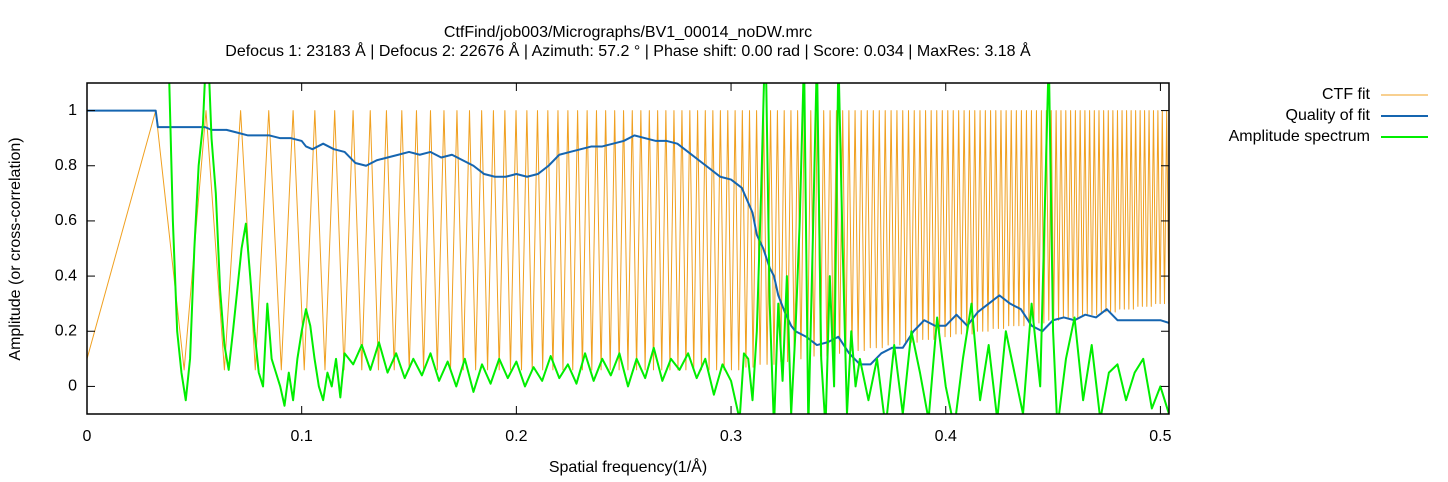 Image resolution: width=1448 pixels, height=482 pixels. I want to click on x-axis-label: Spatial frequency(1/Å), so click(628, 466).